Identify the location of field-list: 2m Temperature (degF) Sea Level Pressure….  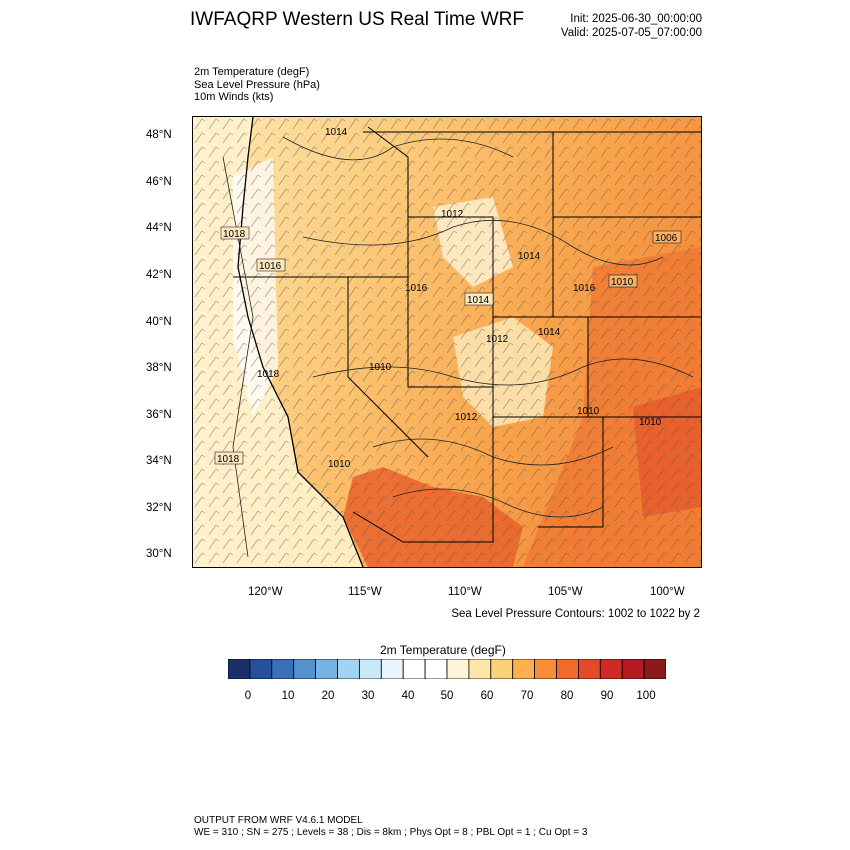
(257, 85).